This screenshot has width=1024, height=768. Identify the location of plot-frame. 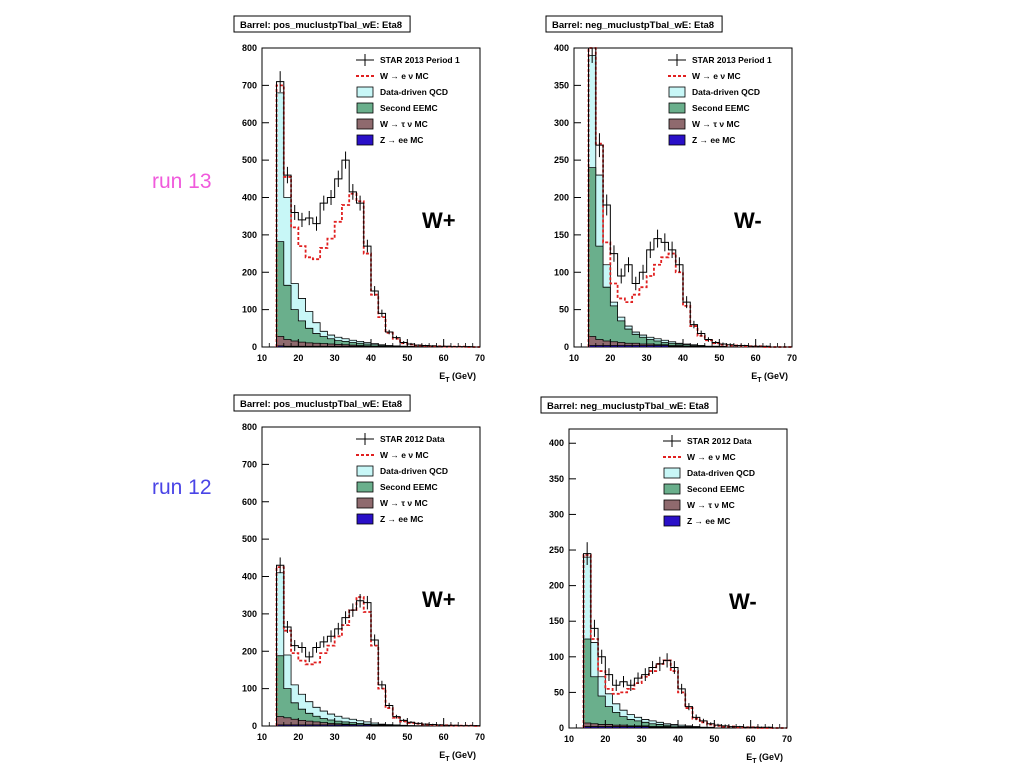
(371, 576).